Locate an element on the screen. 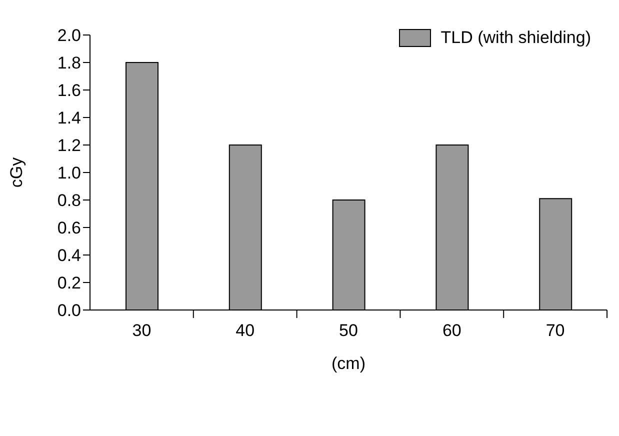 The height and width of the screenshot is (436, 619). y-tick-label: 1.8 is located at coordinates (69, 63).